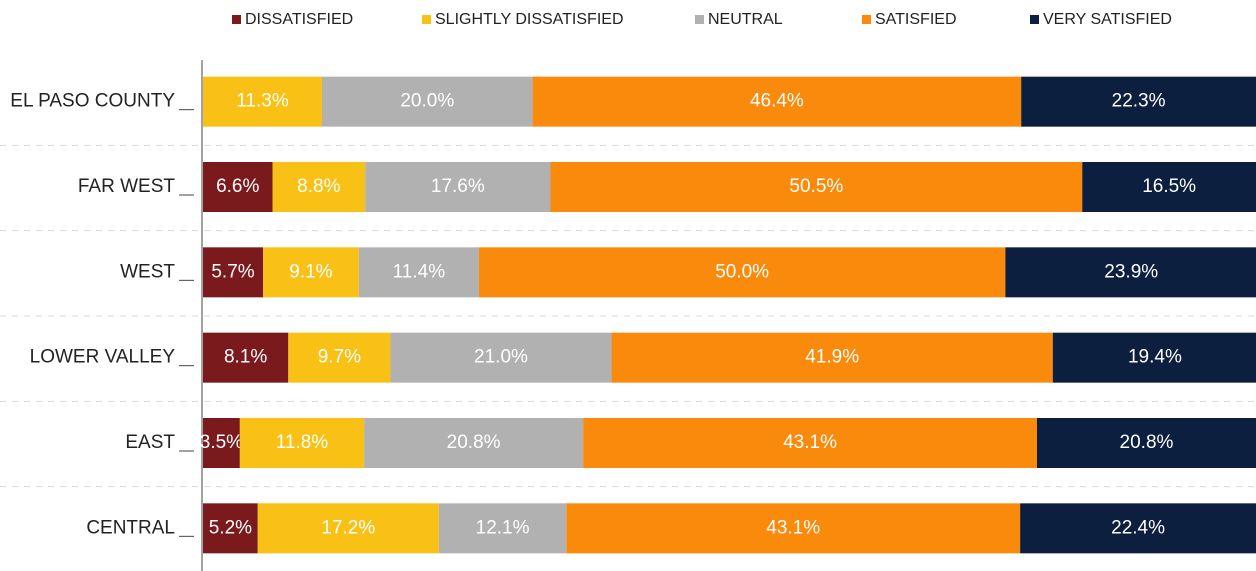 The width and height of the screenshot is (1256, 571). I want to click on value-label: 8.1%, so click(245, 357).